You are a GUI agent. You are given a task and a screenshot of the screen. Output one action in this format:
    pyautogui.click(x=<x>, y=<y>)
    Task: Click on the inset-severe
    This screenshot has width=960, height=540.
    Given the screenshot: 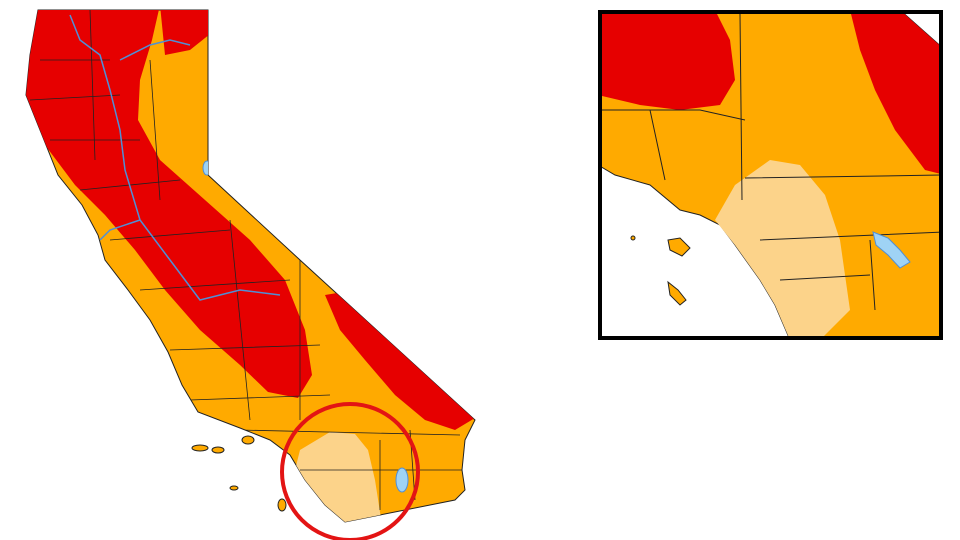 What is the action you would take?
    pyautogui.click(x=782, y=249)
    